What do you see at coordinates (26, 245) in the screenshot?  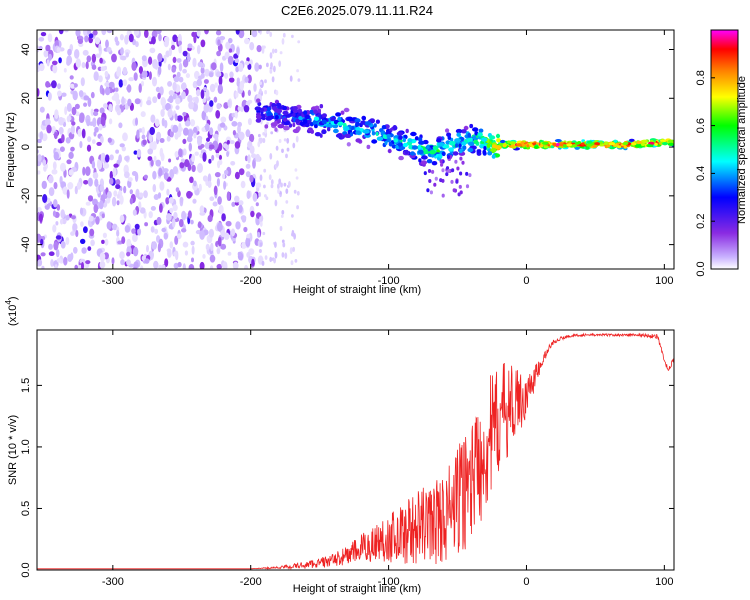 I see `spectrogram-ytick-label: -40` at bounding box center [26, 245].